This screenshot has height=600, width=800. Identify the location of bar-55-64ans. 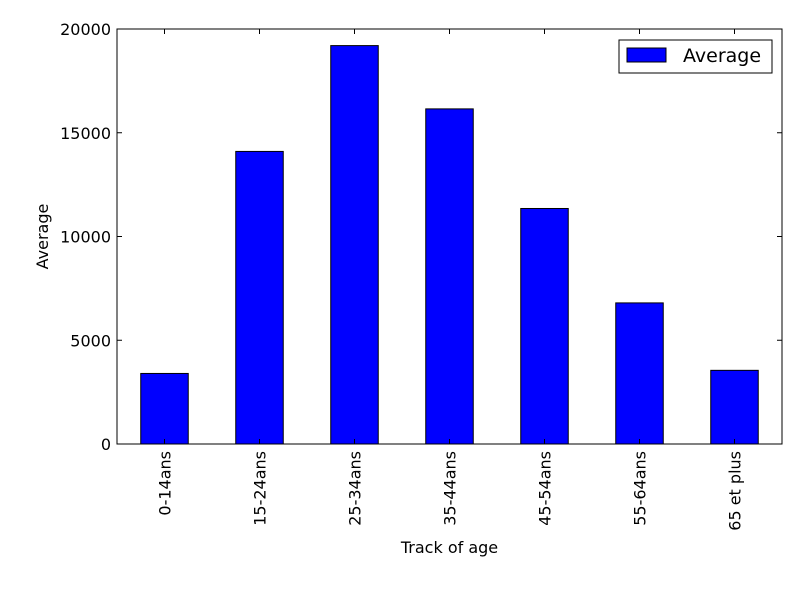
(639, 373).